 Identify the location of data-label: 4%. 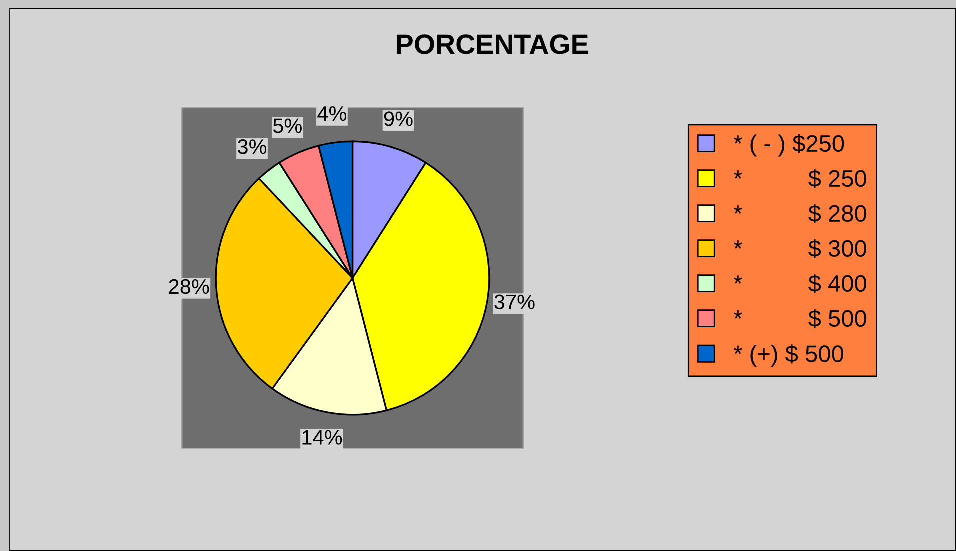
(332, 114).